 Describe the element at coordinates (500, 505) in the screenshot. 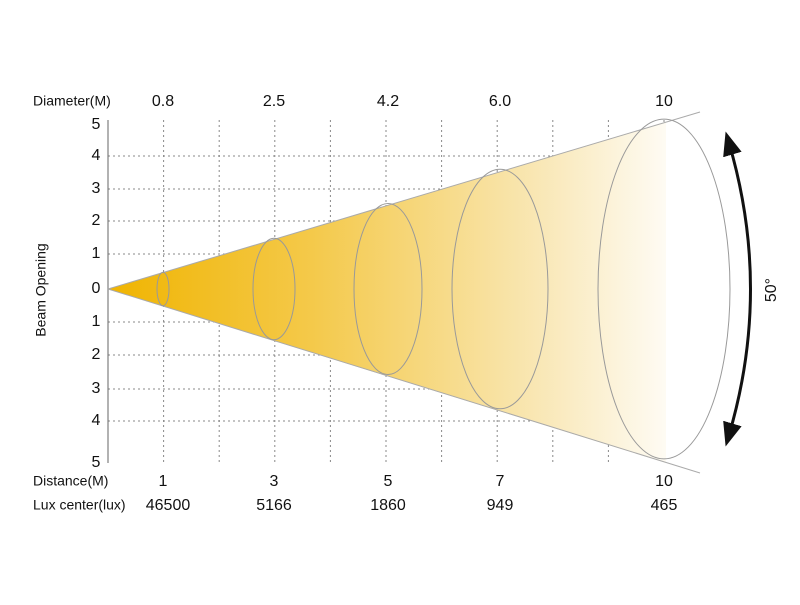

I see `lux-value: 949` at that location.